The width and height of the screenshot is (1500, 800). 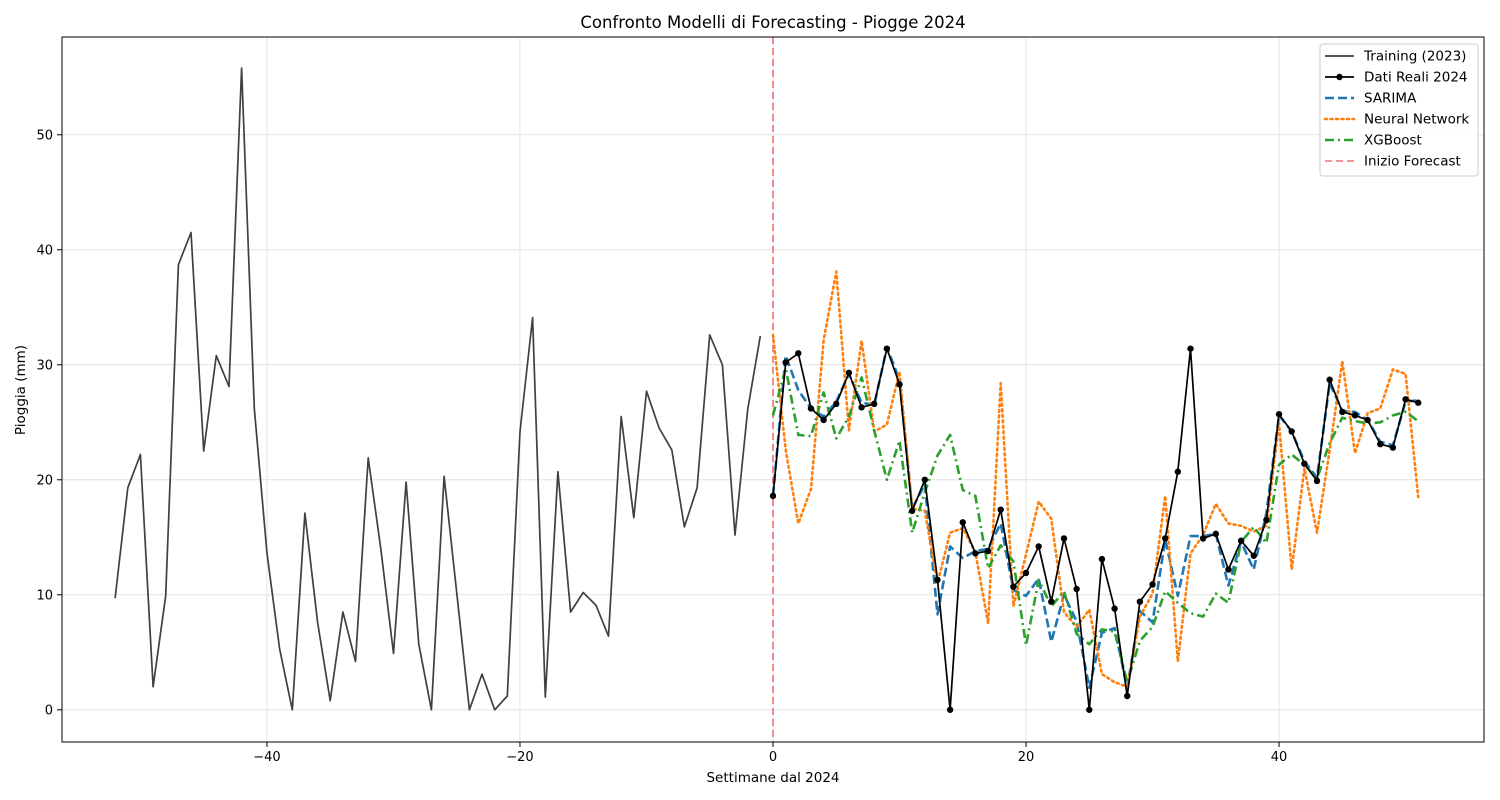 What do you see at coordinates (44, 365) in the screenshot?
I see `y-tick-label: 30` at bounding box center [44, 365].